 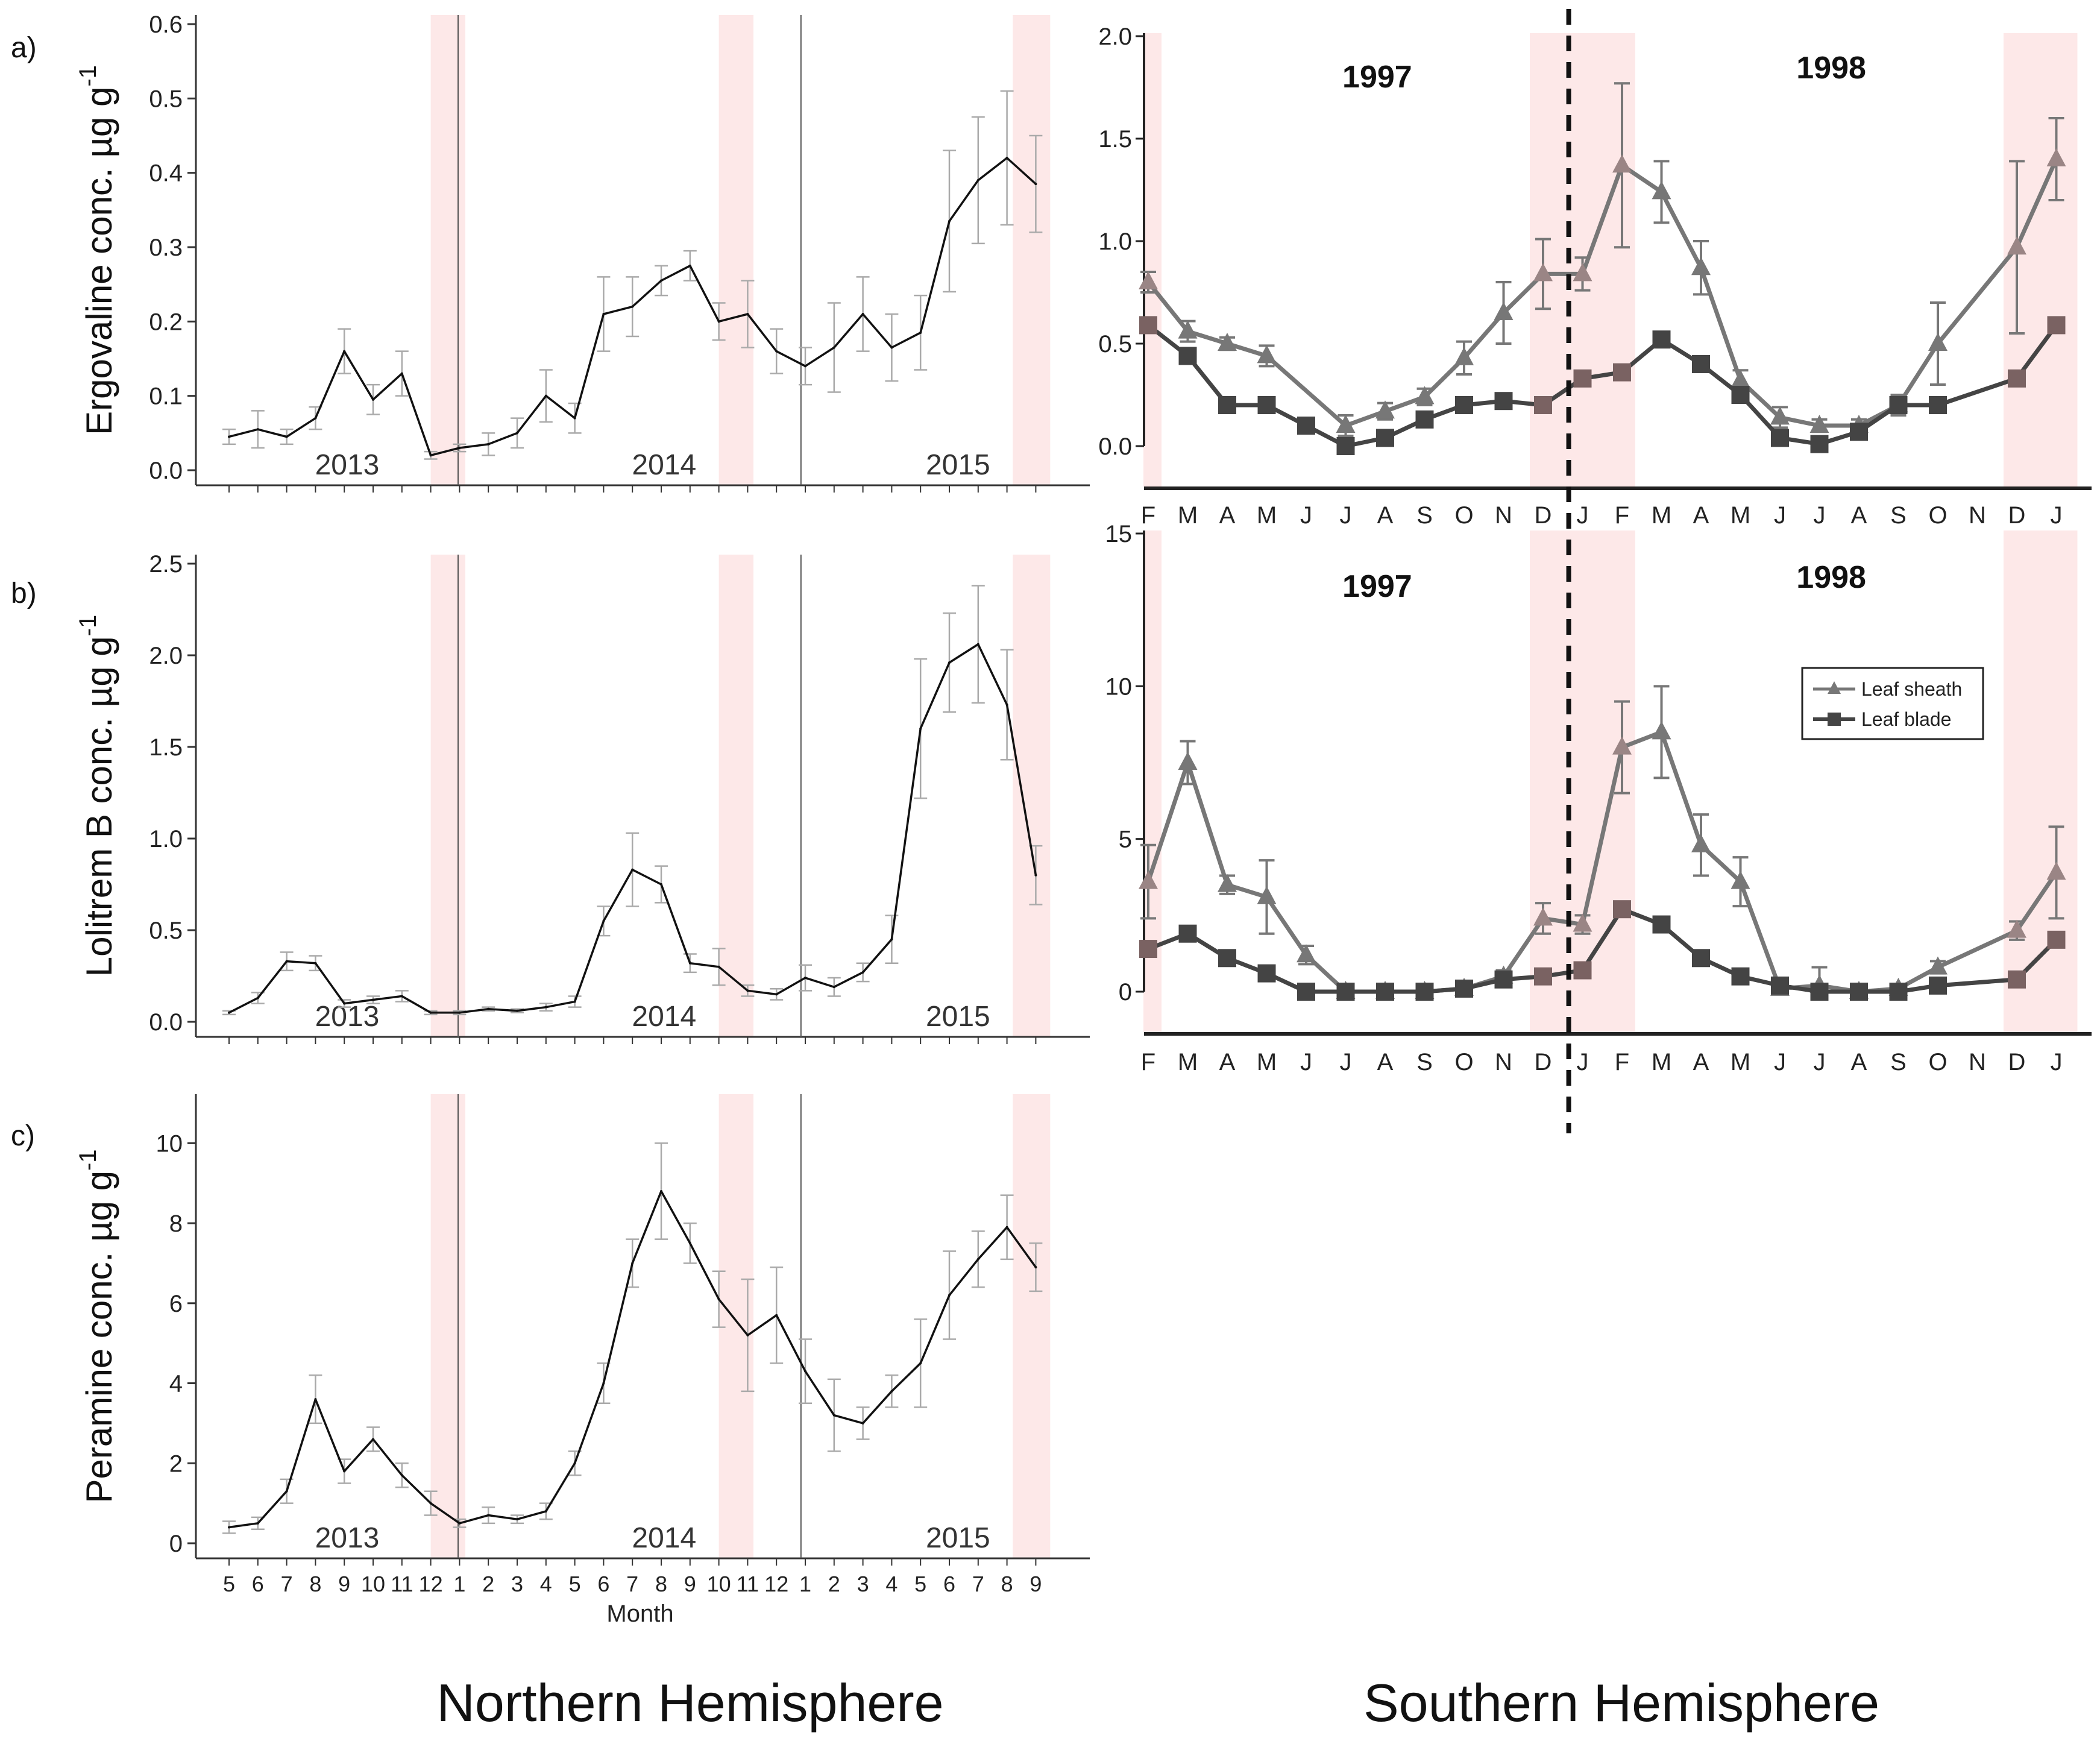 What do you see at coordinates (1831, 577) in the screenshot?
I see `year-label-1998: 1998` at bounding box center [1831, 577].